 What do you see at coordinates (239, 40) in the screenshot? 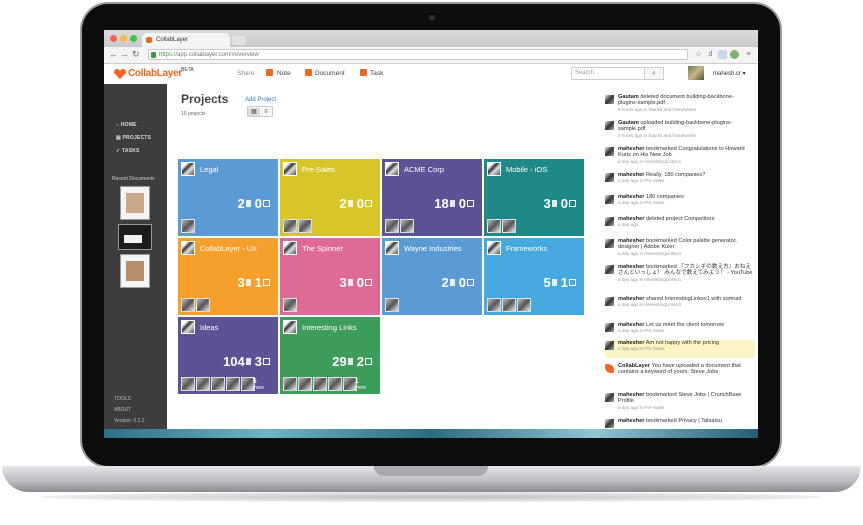
I see `new-tab-button` at bounding box center [239, 40].